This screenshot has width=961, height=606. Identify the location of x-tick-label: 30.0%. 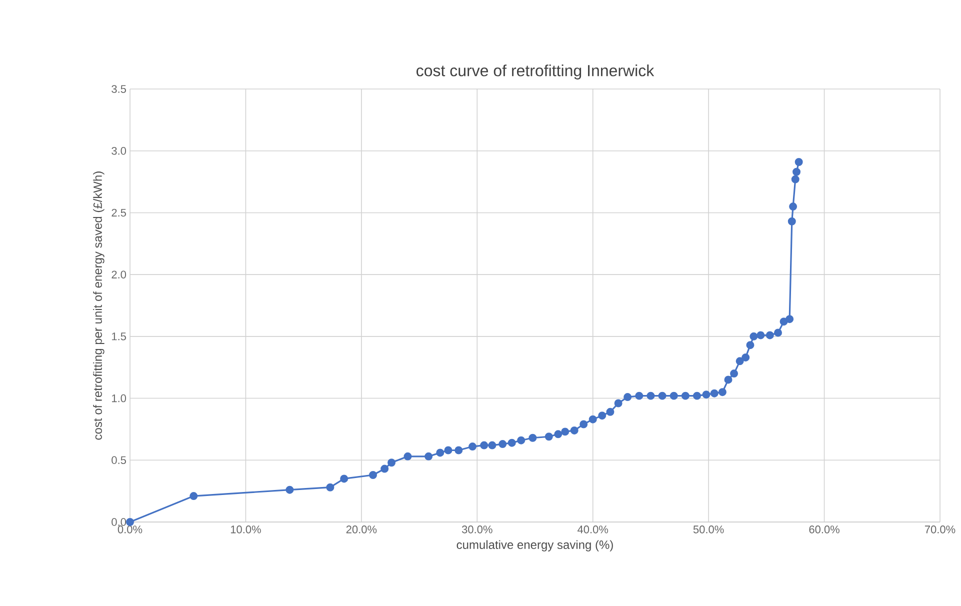
(477, 530).